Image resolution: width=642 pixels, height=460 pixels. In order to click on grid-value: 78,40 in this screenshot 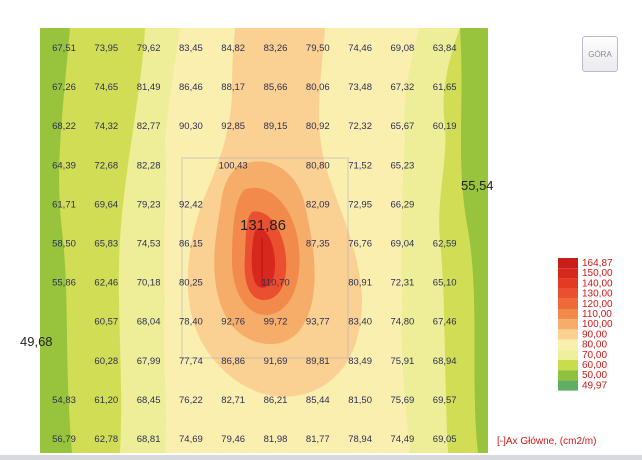, I will do `click(191, 322)`.